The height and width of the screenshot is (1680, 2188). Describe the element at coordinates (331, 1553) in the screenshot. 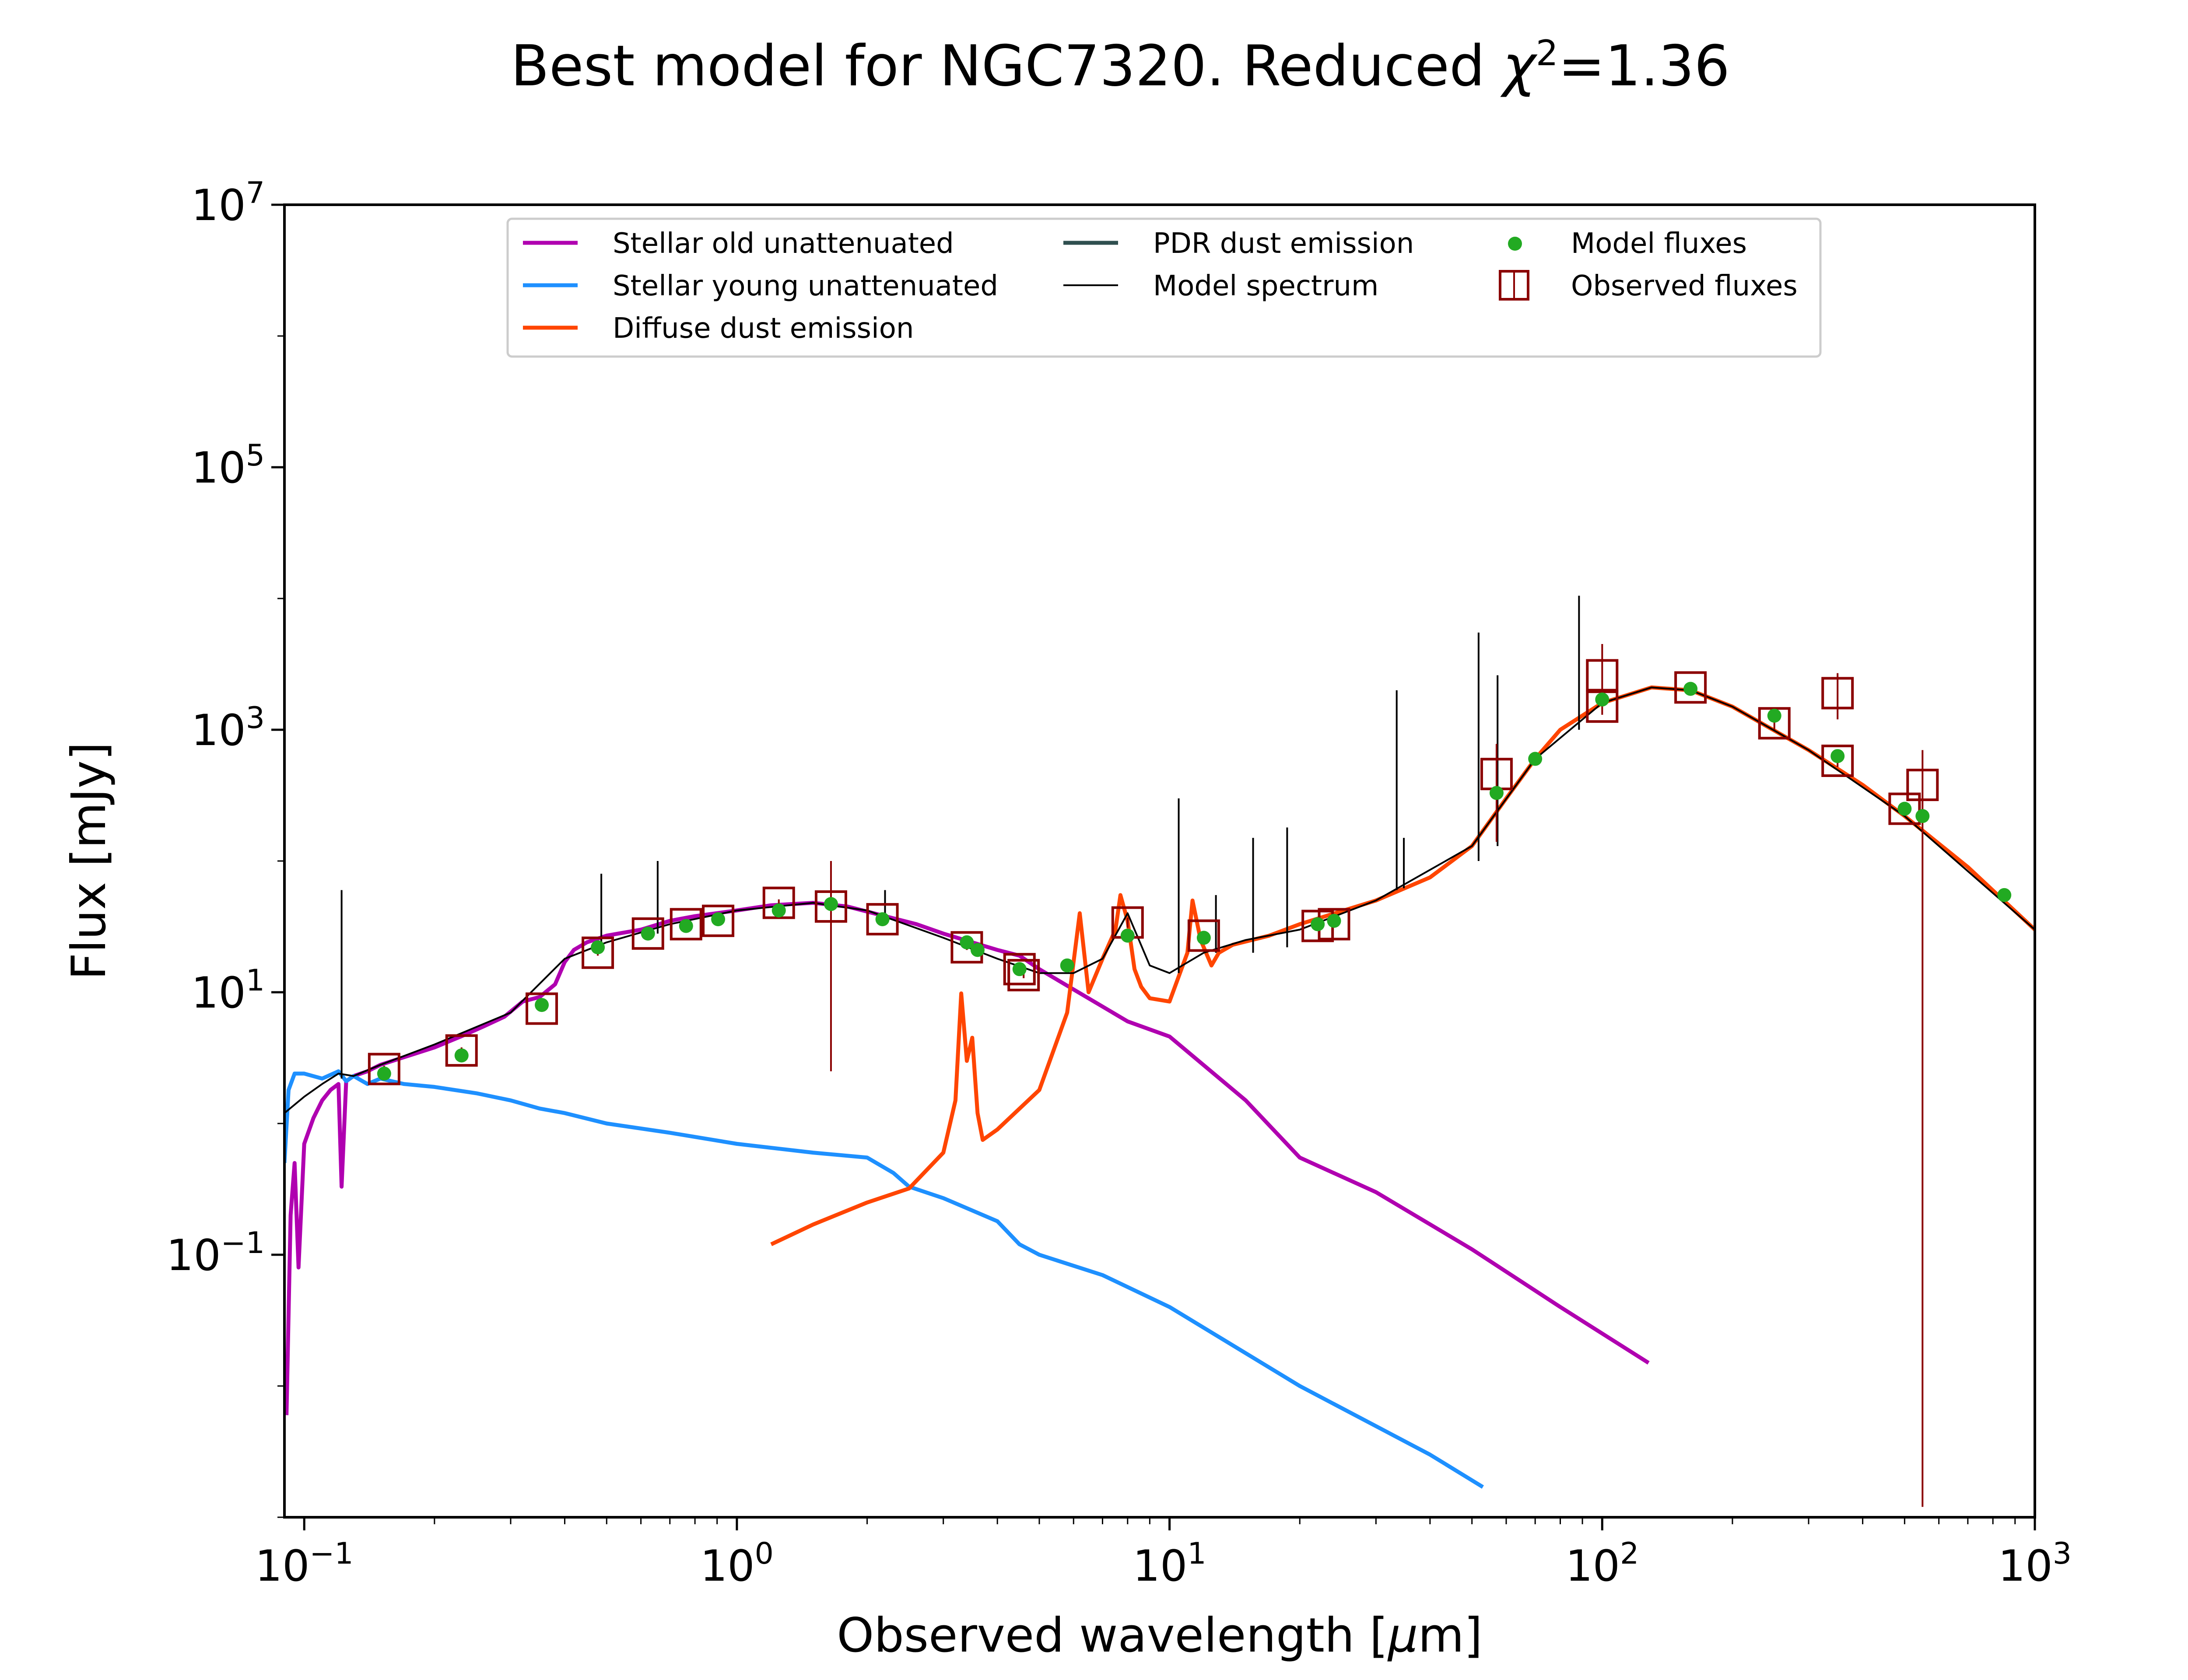

I see `x-tick-exponent: −1` at that location.